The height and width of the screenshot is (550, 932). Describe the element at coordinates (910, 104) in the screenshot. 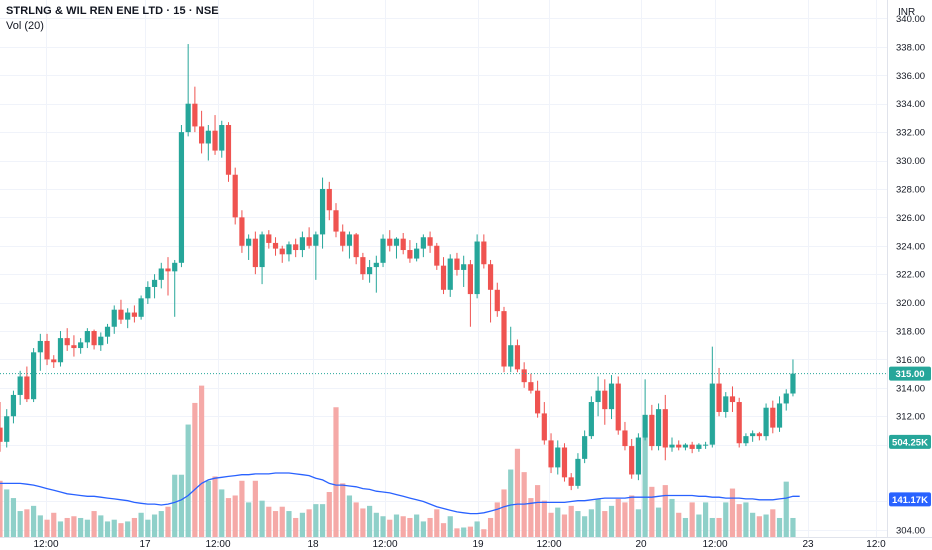

I see `y-tick-label: 334.00` at that location.